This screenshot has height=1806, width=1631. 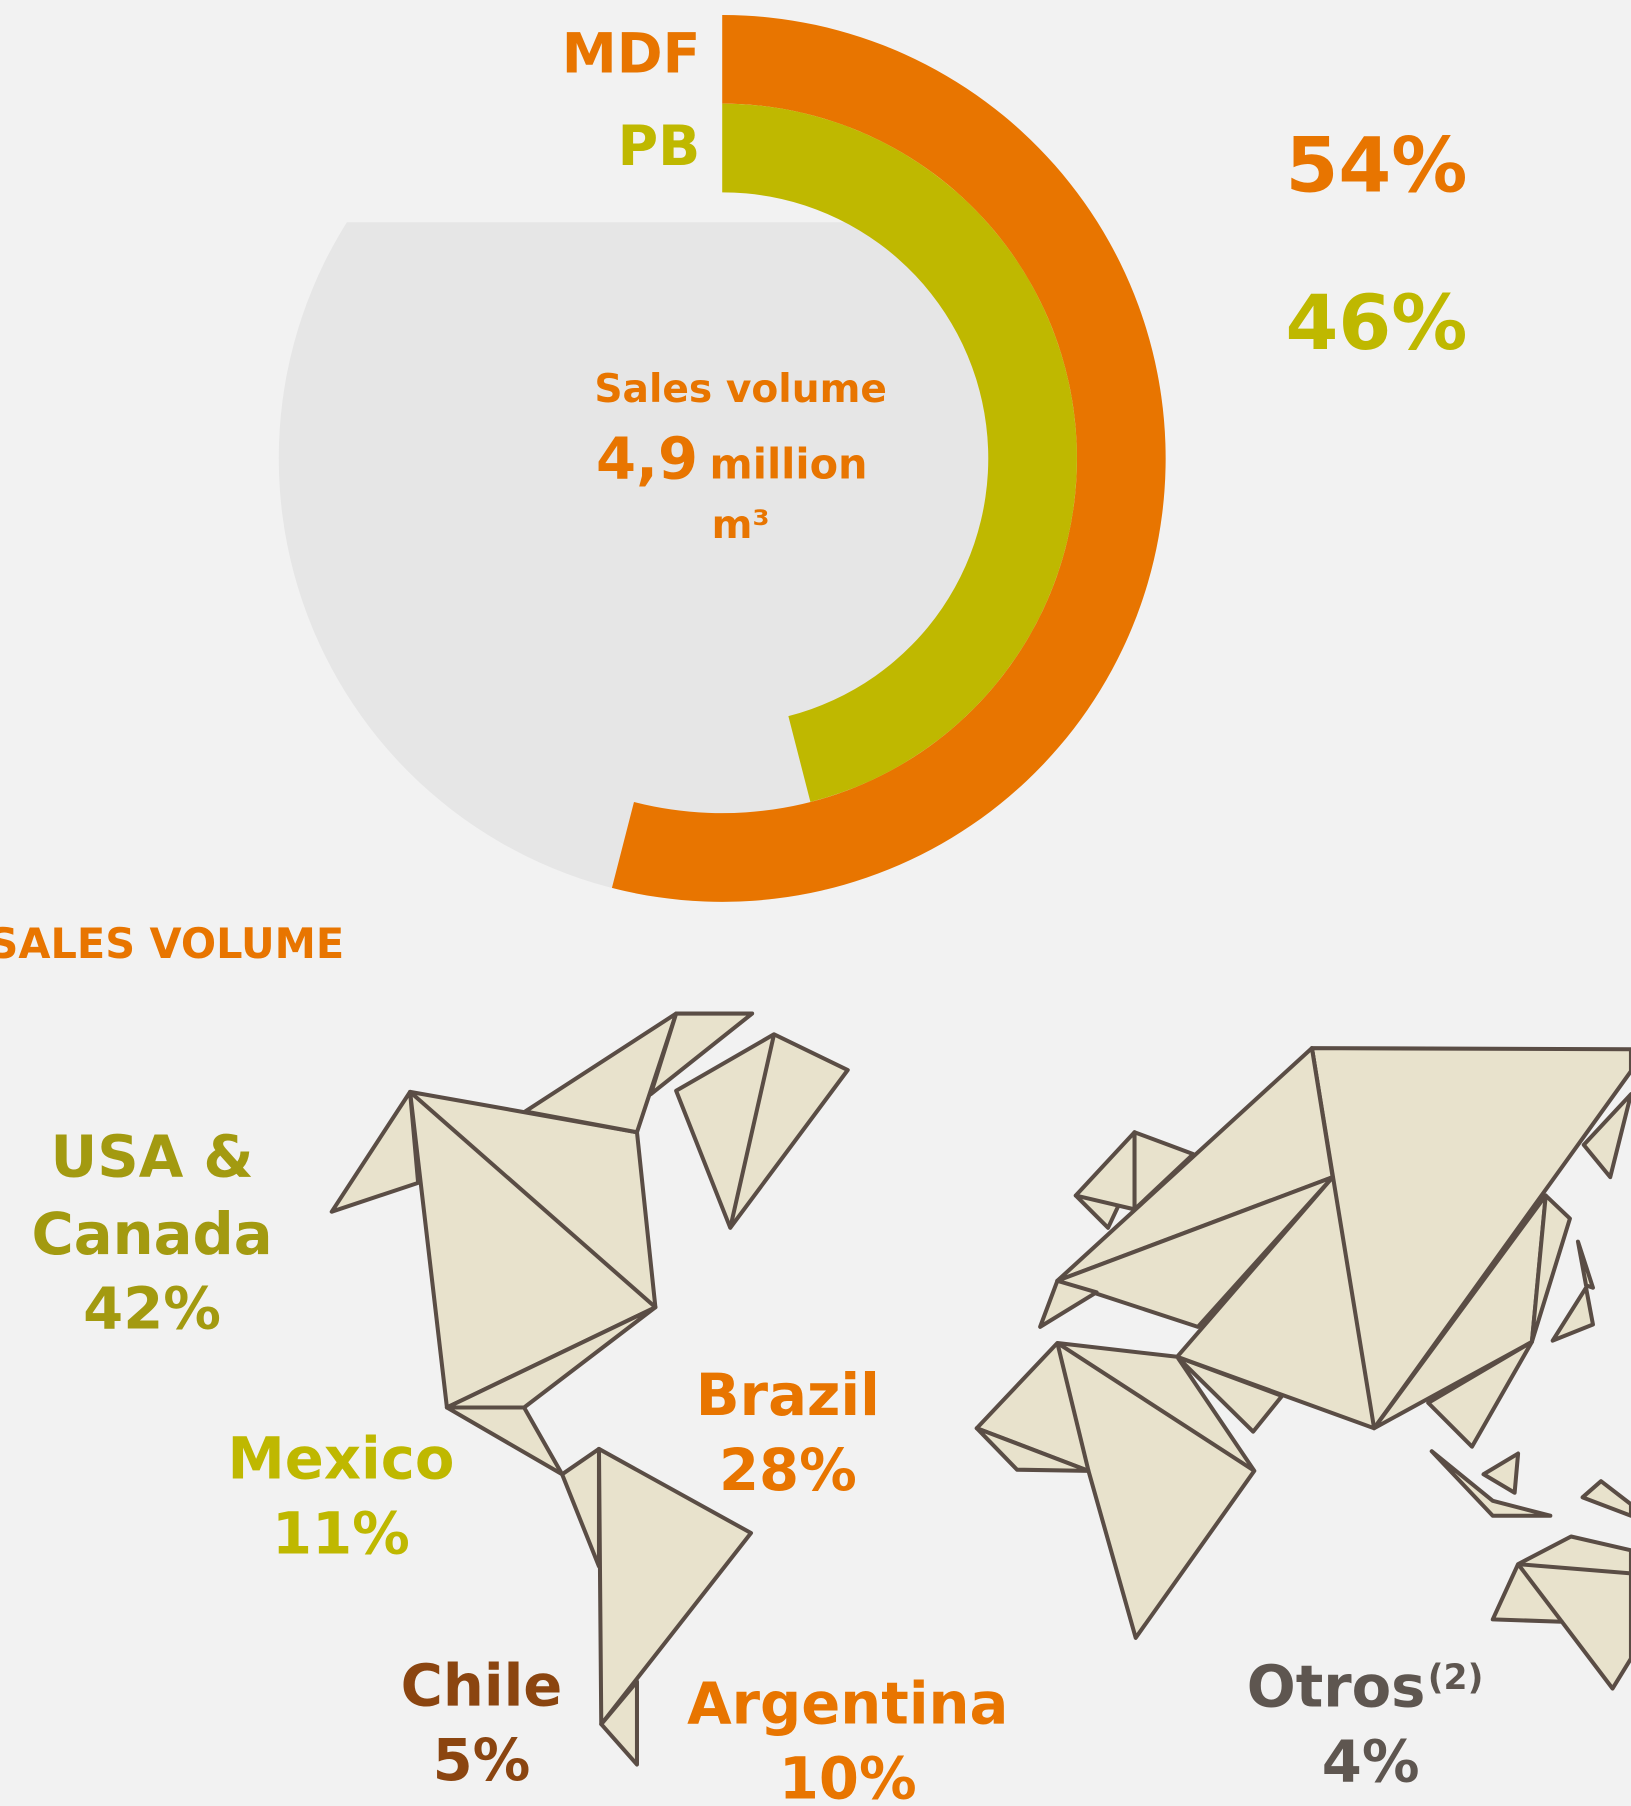 I want to click on region-name: Brazil, so click(x=788, y=1395).